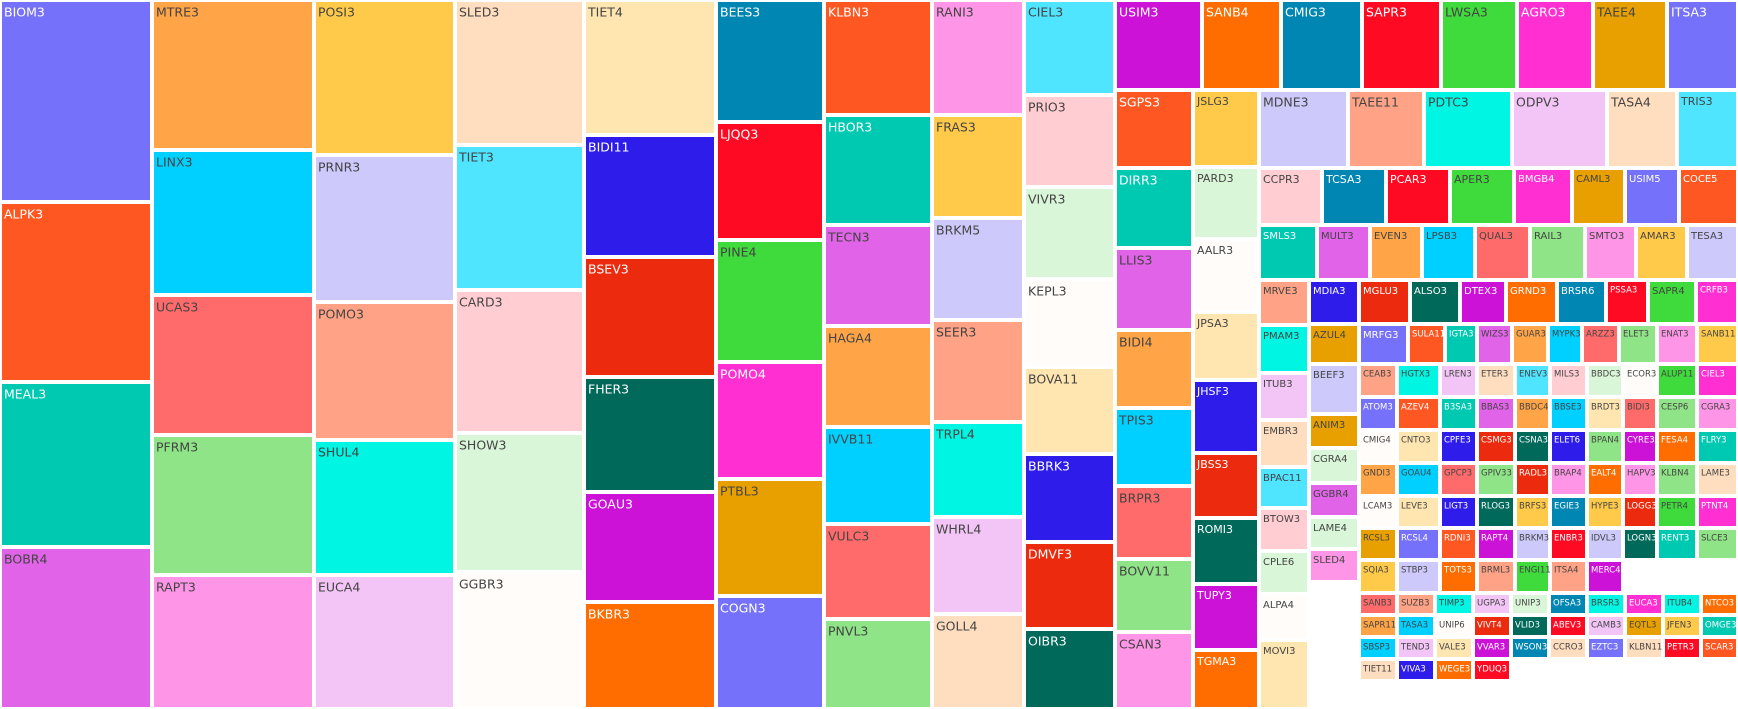  Describe the element at coordinates (650, 317) in the screenshot. I see `treemap-tile-bsev3-21: BSEV3` at that location.